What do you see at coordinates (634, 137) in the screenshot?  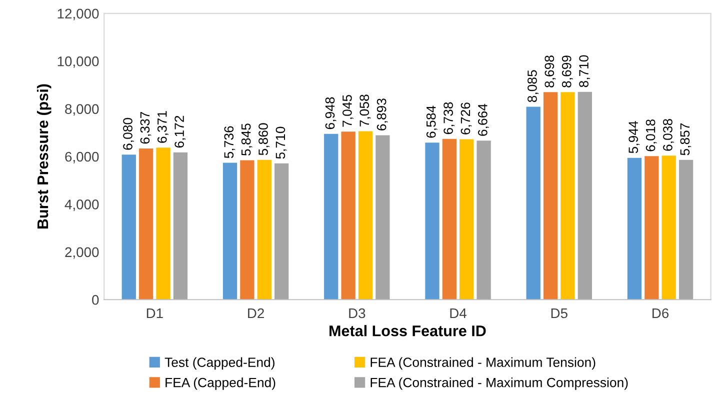 I see `data-label: 5,944` at bounding box center [634, 137].